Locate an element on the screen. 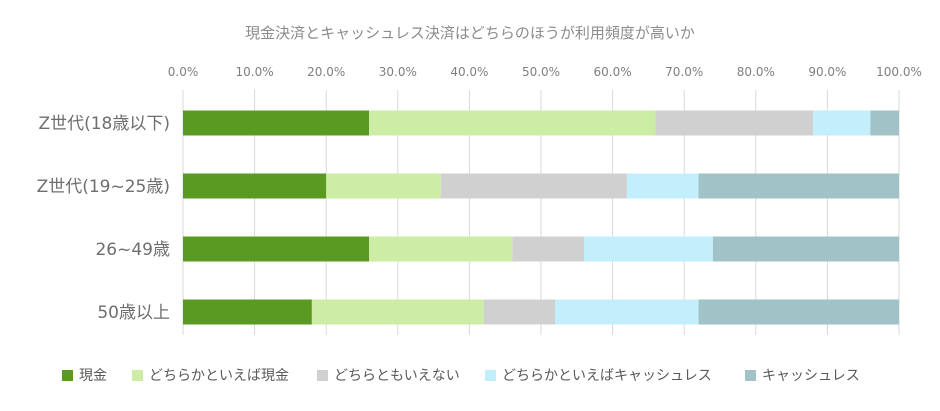 The width and height of the screenshot is (940, 411). x-tick-label: 30.0% is located at coordinates (398, 72).